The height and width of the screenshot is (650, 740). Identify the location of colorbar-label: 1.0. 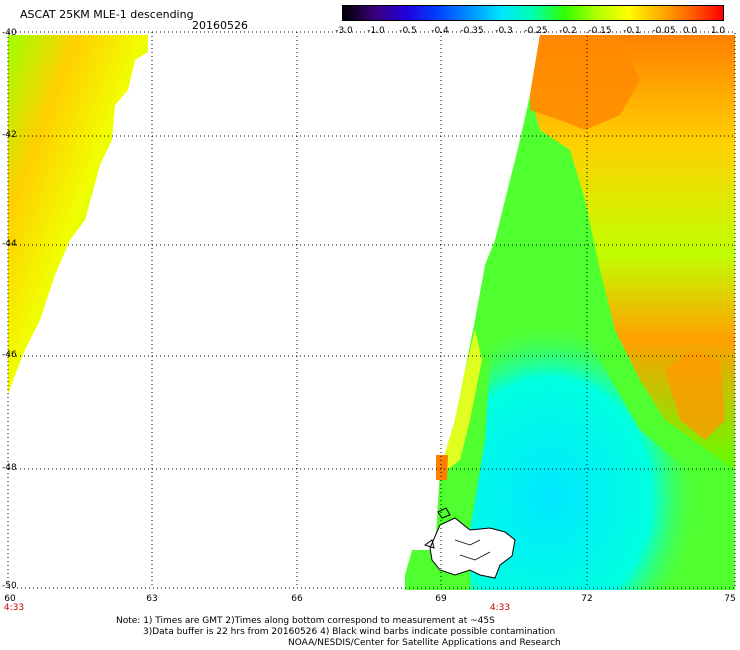
(718, 31).